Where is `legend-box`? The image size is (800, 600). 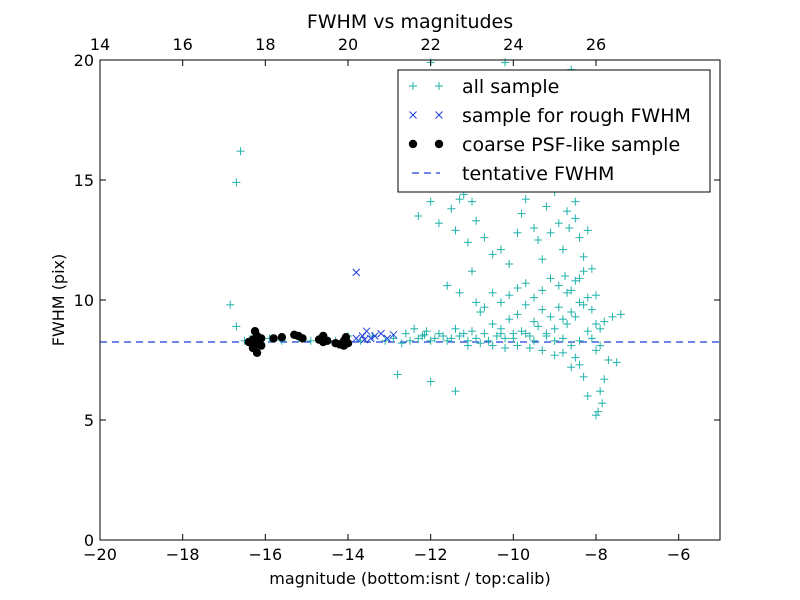 legend-box is located at coordinates (554, 131).